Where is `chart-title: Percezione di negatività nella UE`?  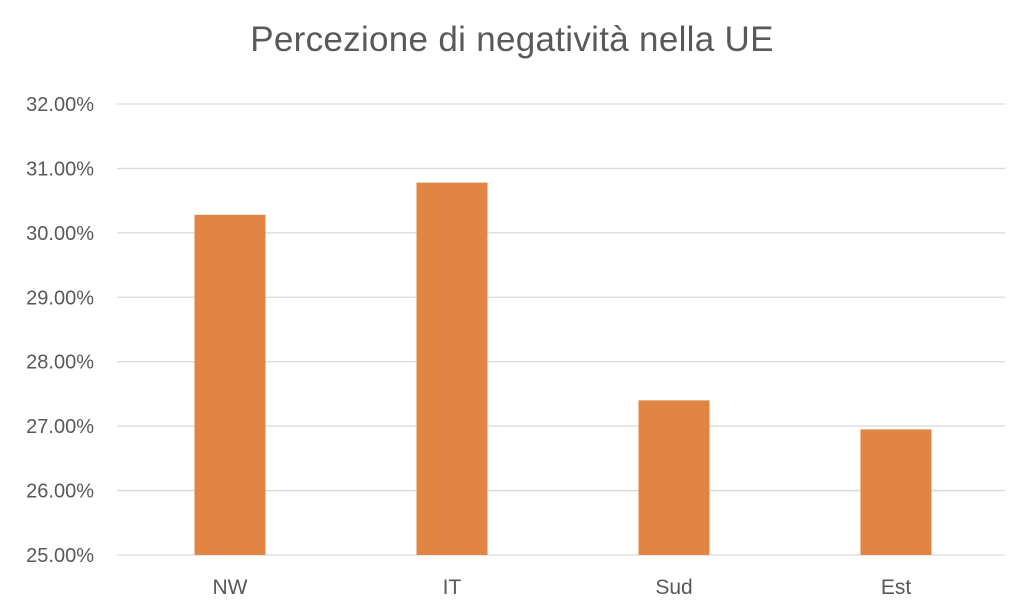 chart-title: Percezione di negatività nella UE is located at coordinates (512, 39).